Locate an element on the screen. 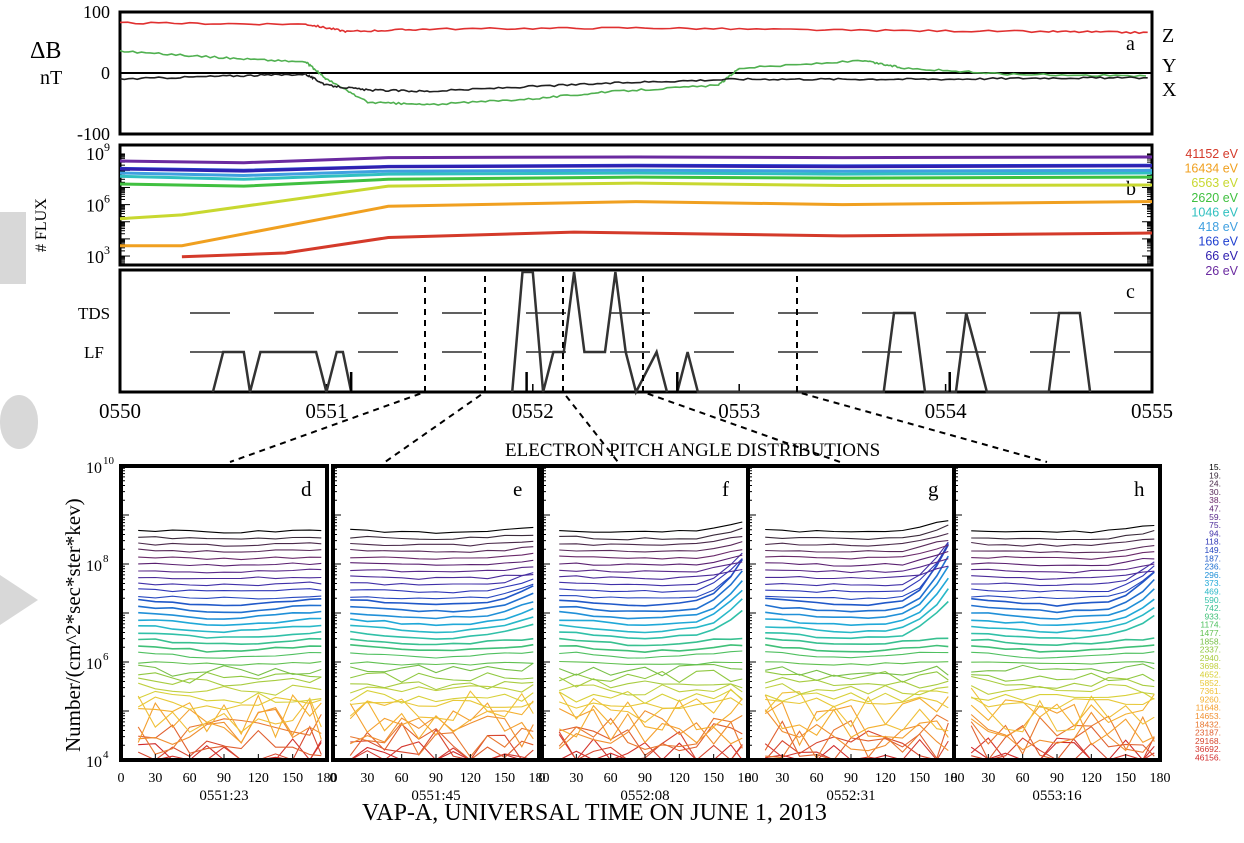  panel-b-legend-entry: 41152 eV is located at coordinates (1211, 154).